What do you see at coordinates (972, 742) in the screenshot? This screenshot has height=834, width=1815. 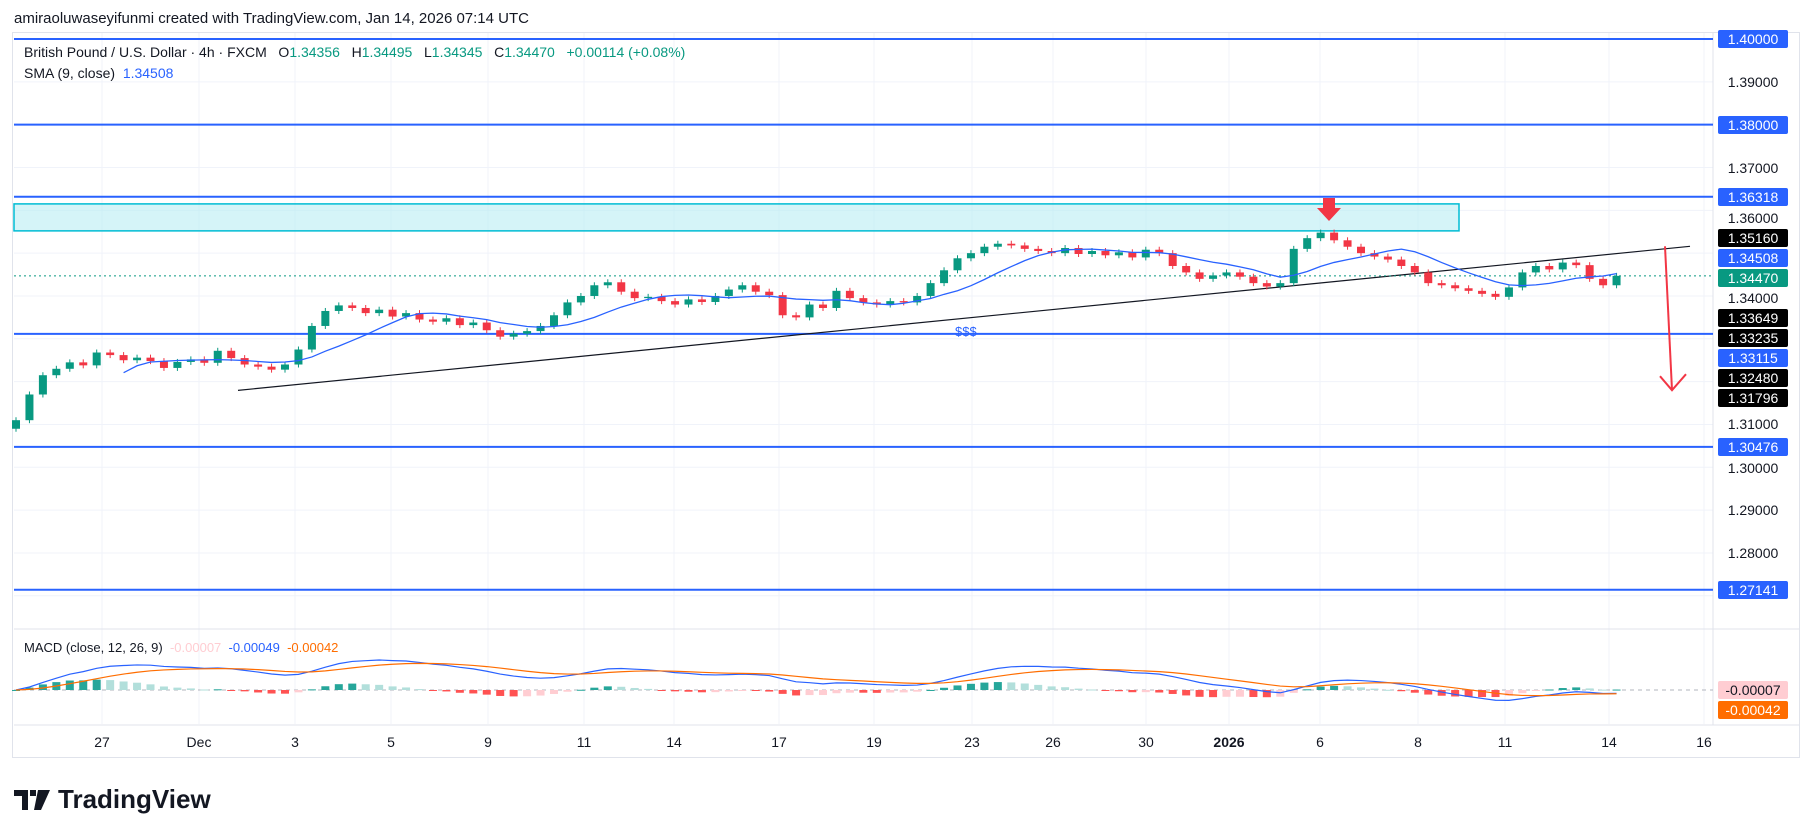 I see `time-tick-label: 23` at bounding box center [972, 742].